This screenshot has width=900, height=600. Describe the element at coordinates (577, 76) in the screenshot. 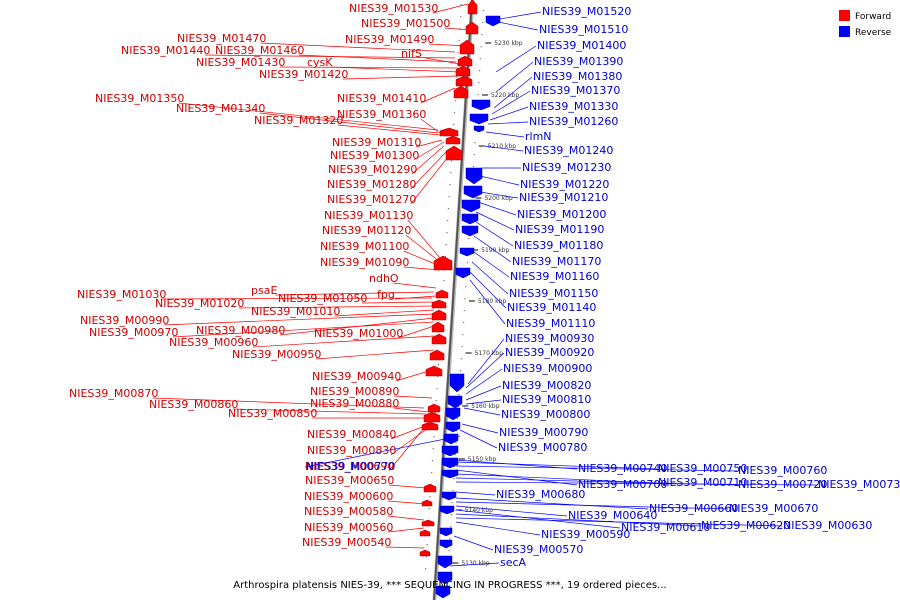

I see `reverse-gene-label: NIES39_M01380` at that location.